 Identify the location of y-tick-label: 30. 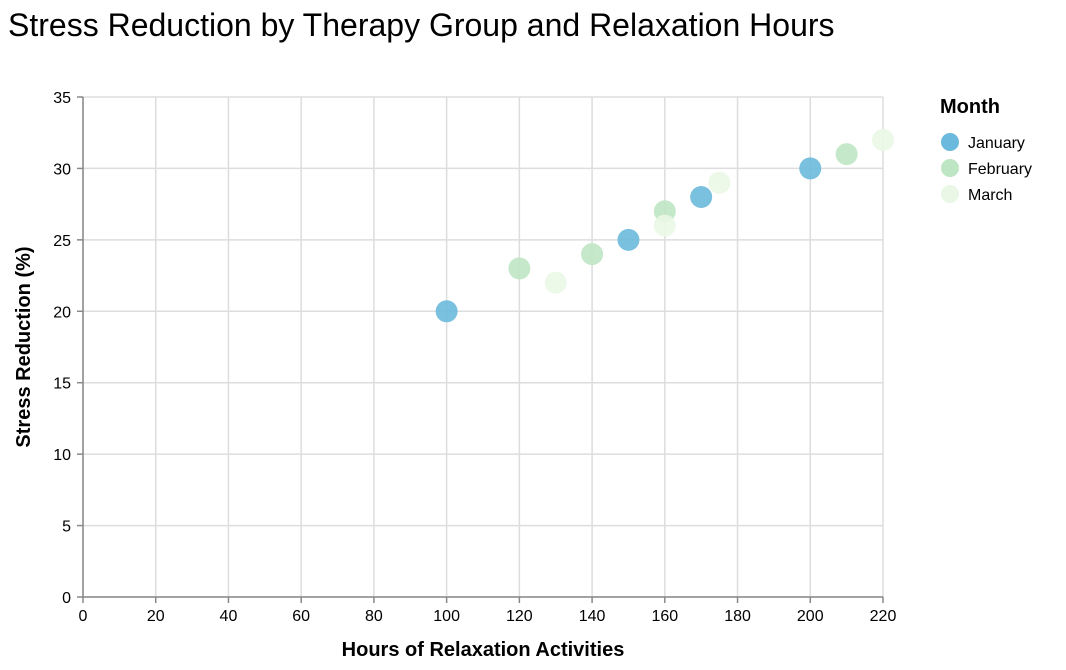
(62, 169).